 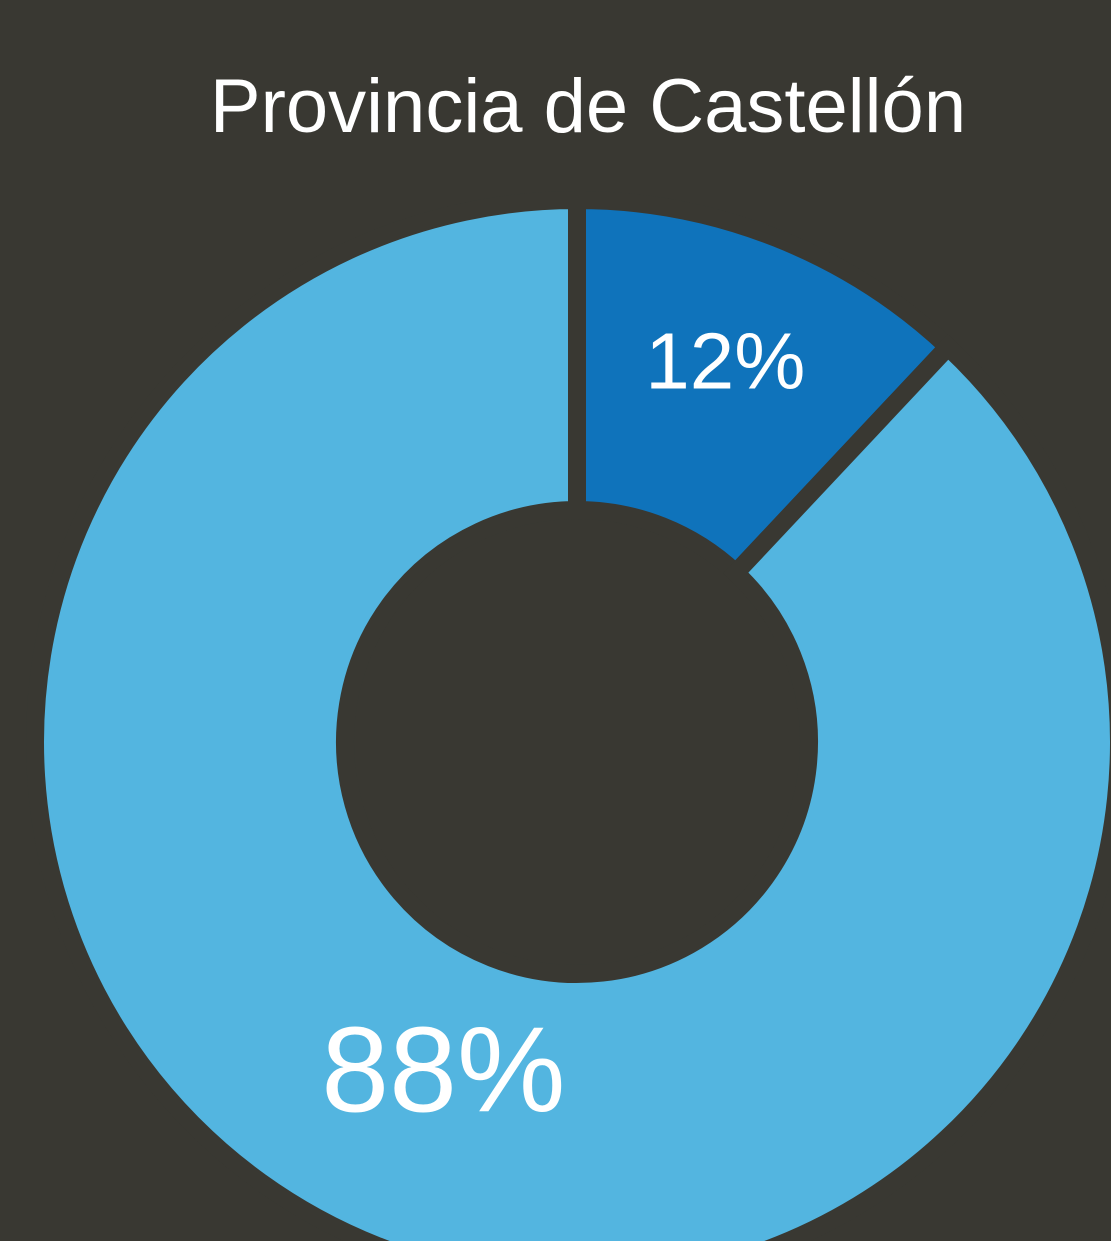 I want to click on value-label: 12%, so click(x=725, y=360).